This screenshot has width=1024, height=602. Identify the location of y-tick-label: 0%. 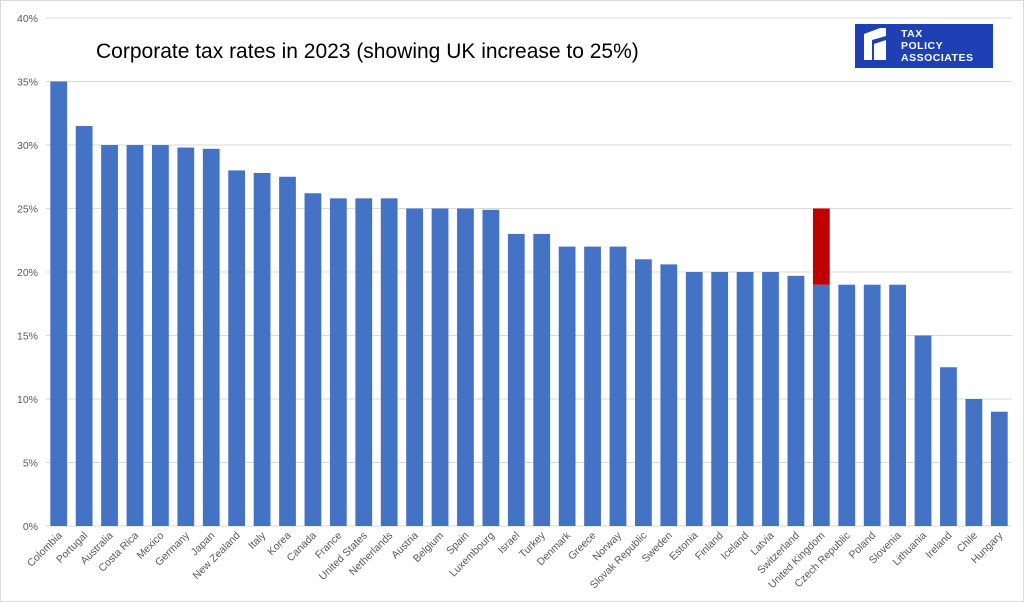
(30, 527).